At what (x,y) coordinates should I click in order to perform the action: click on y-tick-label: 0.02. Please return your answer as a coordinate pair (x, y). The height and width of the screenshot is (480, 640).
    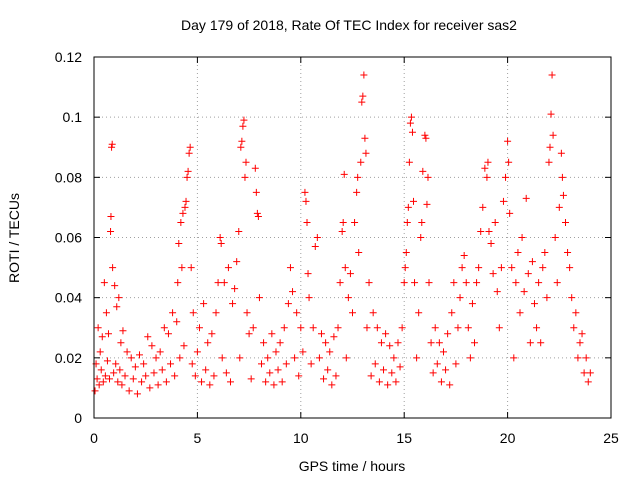
    Looking at the image, I should click on (68, 358).